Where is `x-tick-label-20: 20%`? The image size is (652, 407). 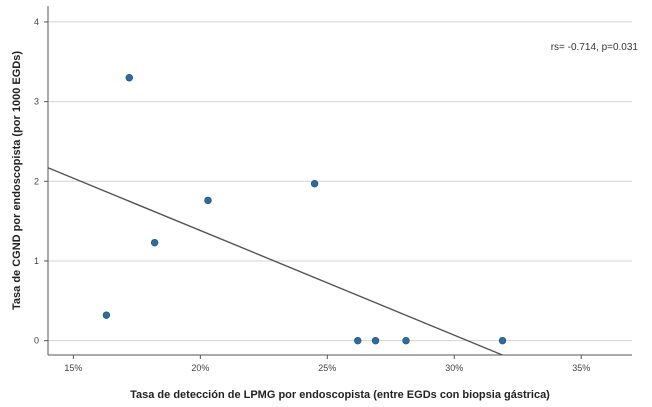 x-tick-label-20: 20% is located at coordinates (200, 368).